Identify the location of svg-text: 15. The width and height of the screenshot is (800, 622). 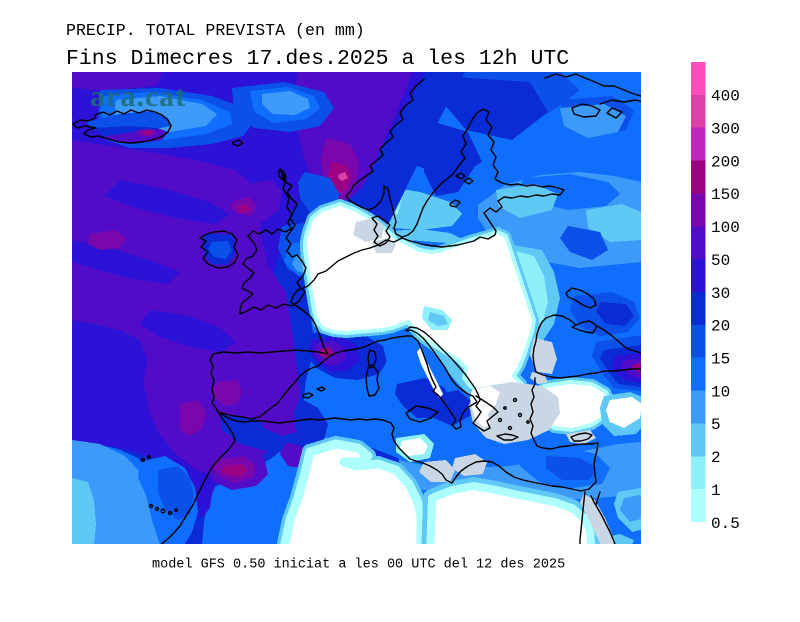
(720, 360).